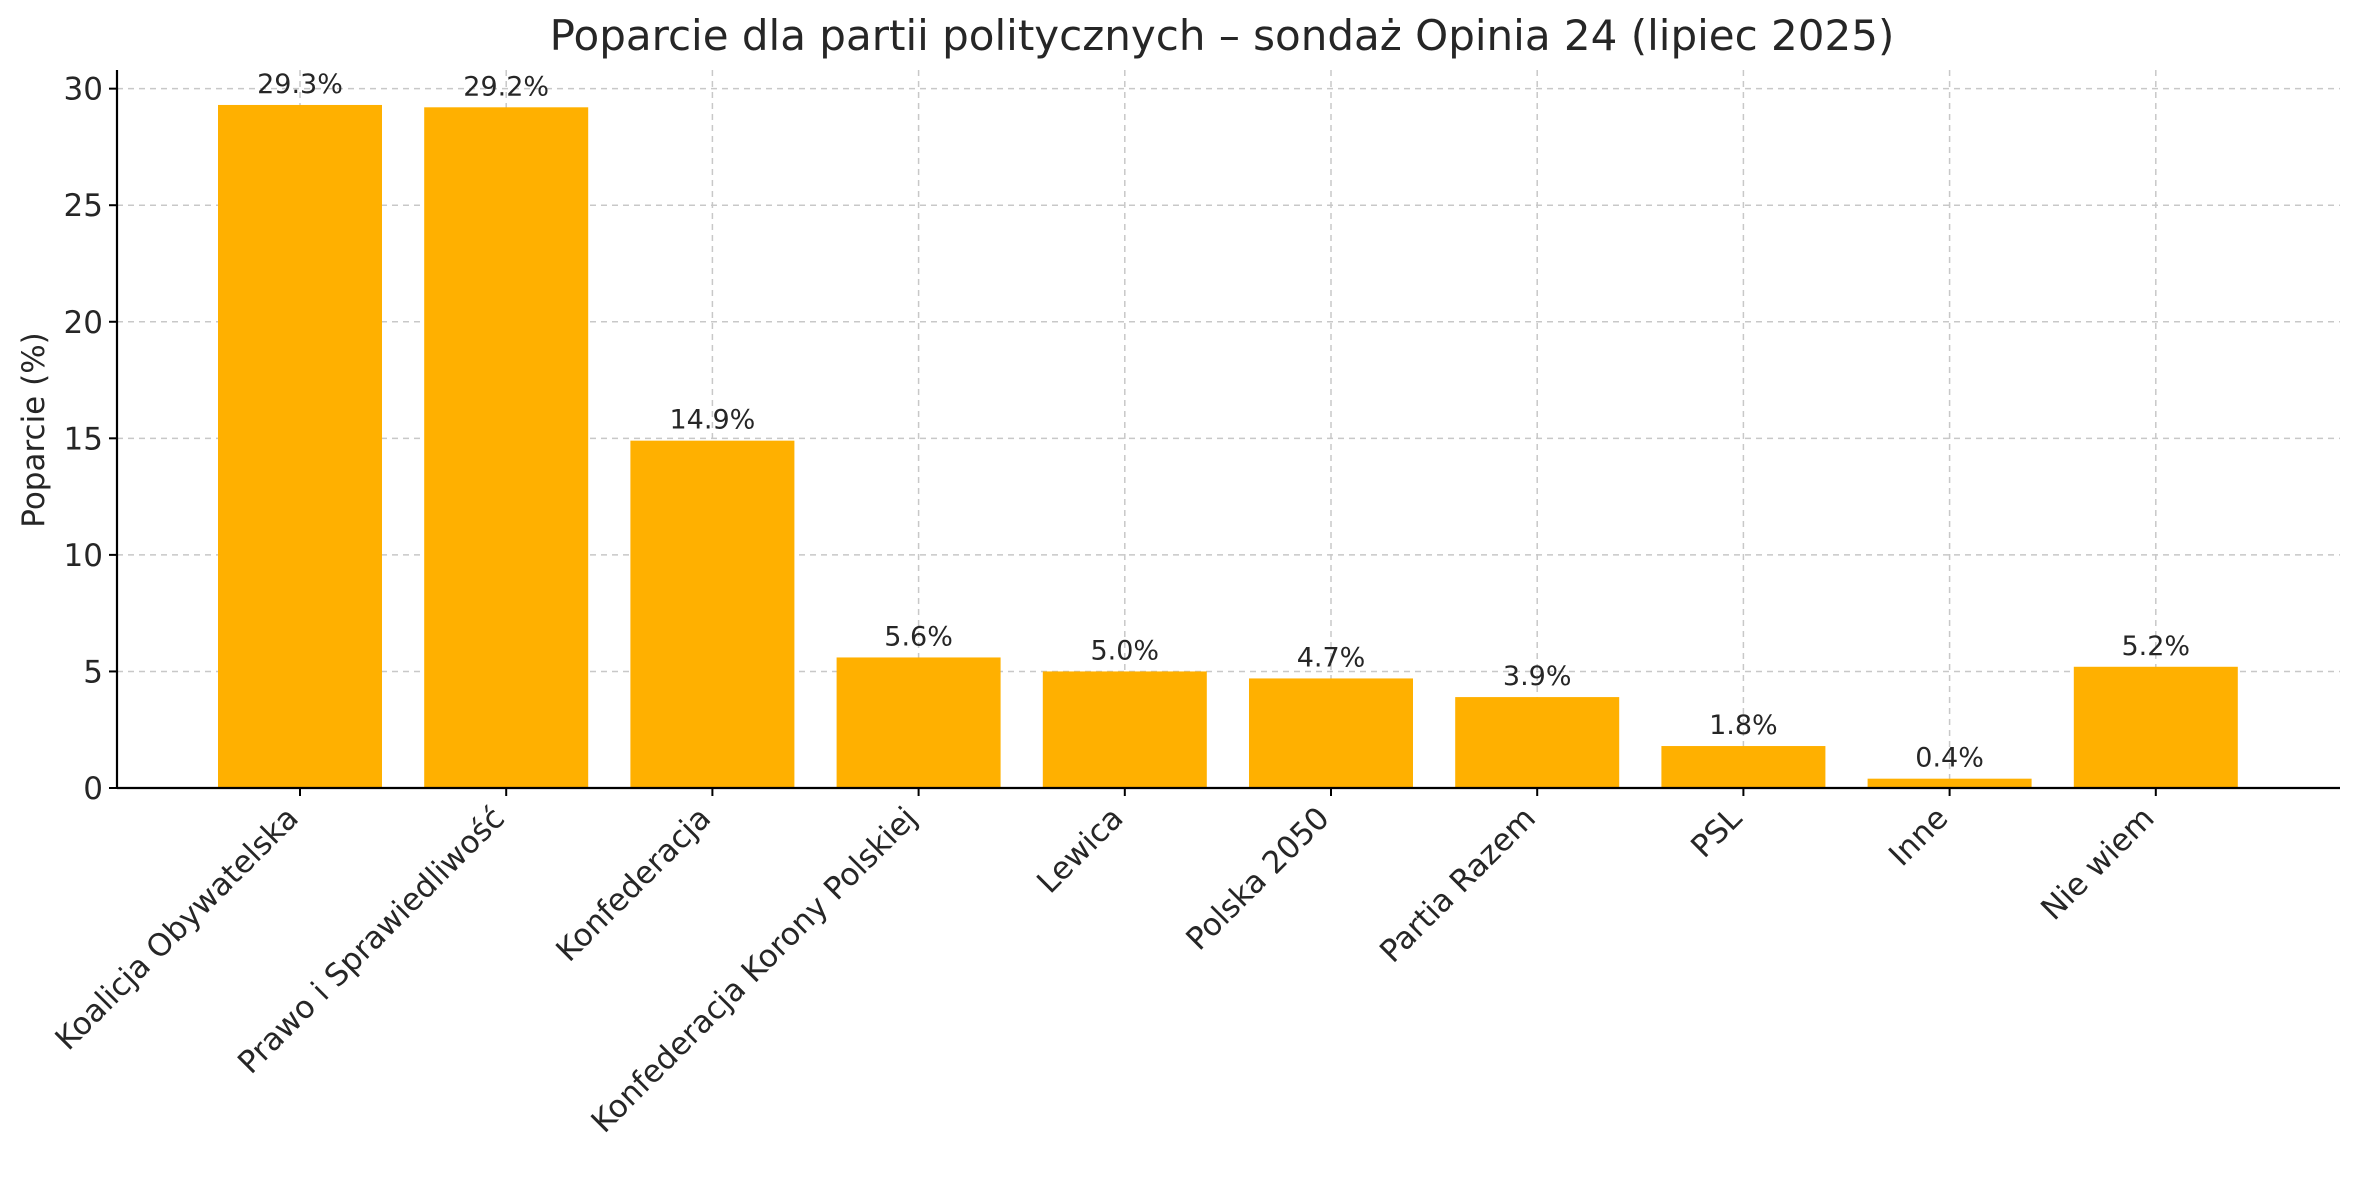 Image resolution: width=2357 pixels, height=1180 pixels. What do you see at coordinates (34, 430) in the screenshot?
I see `y-axis-label: Poparcie (%)` at bounding box center [34, 430].